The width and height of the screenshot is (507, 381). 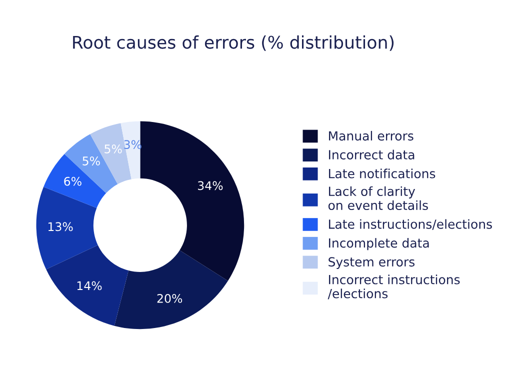 I want to click on legend-label: Late instructions/elections, so click(x=410, y=224).